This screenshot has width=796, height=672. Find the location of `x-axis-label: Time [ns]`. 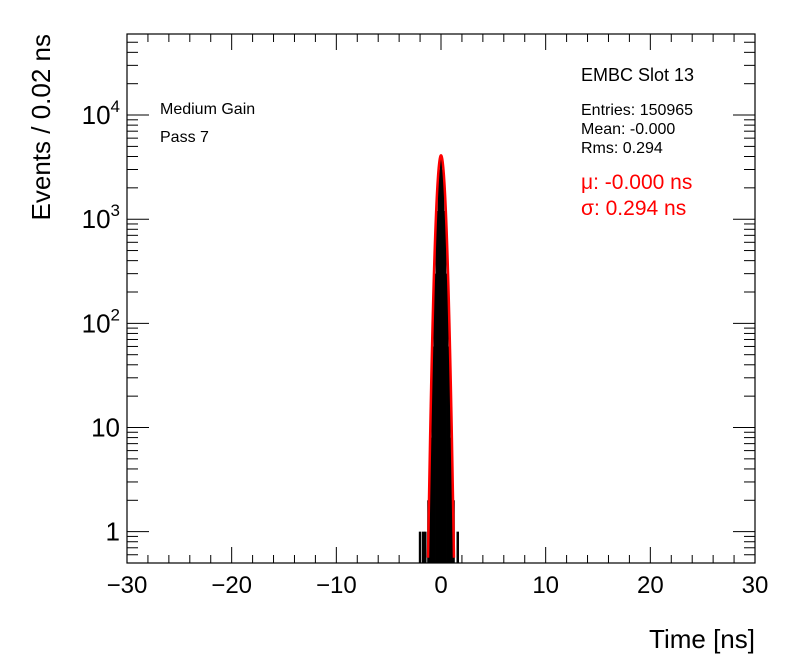

x-axis-label: Time [ns] is located at coordinates (702, 639).